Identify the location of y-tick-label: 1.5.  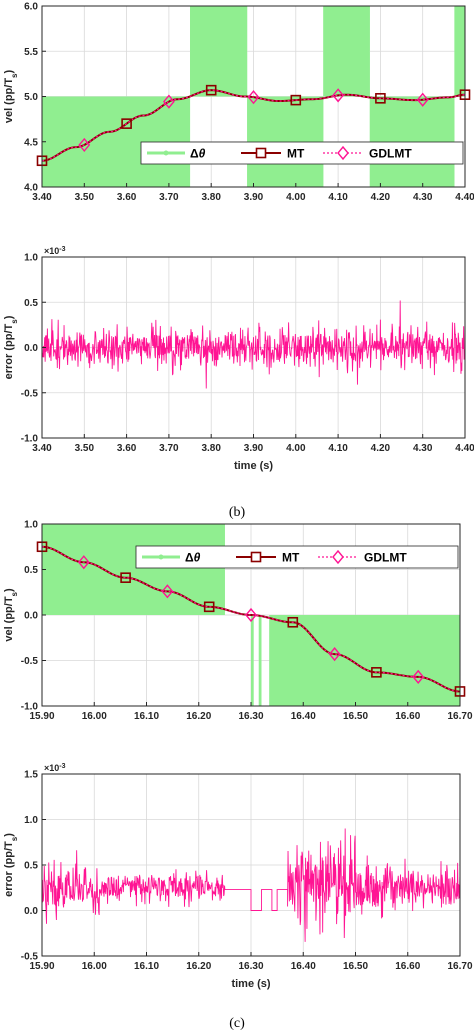
(31, 775).